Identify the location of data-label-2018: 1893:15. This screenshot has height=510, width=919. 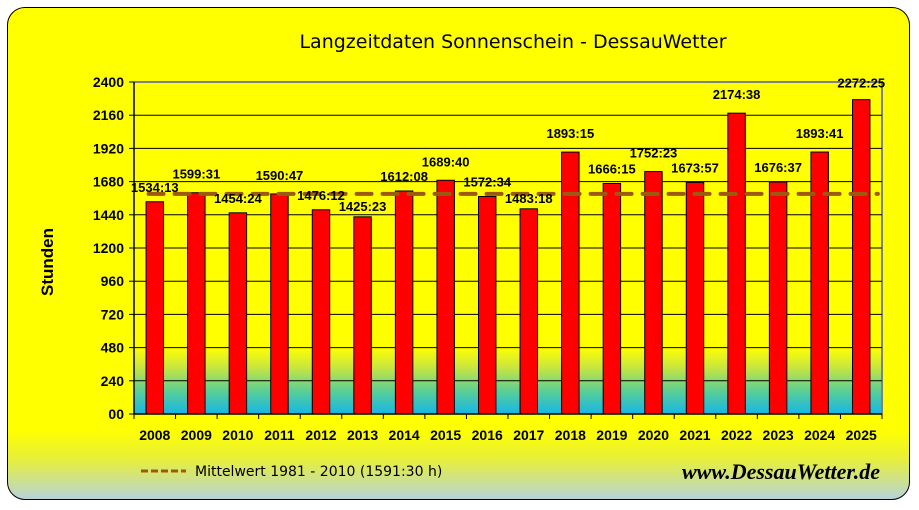
(570, 133).